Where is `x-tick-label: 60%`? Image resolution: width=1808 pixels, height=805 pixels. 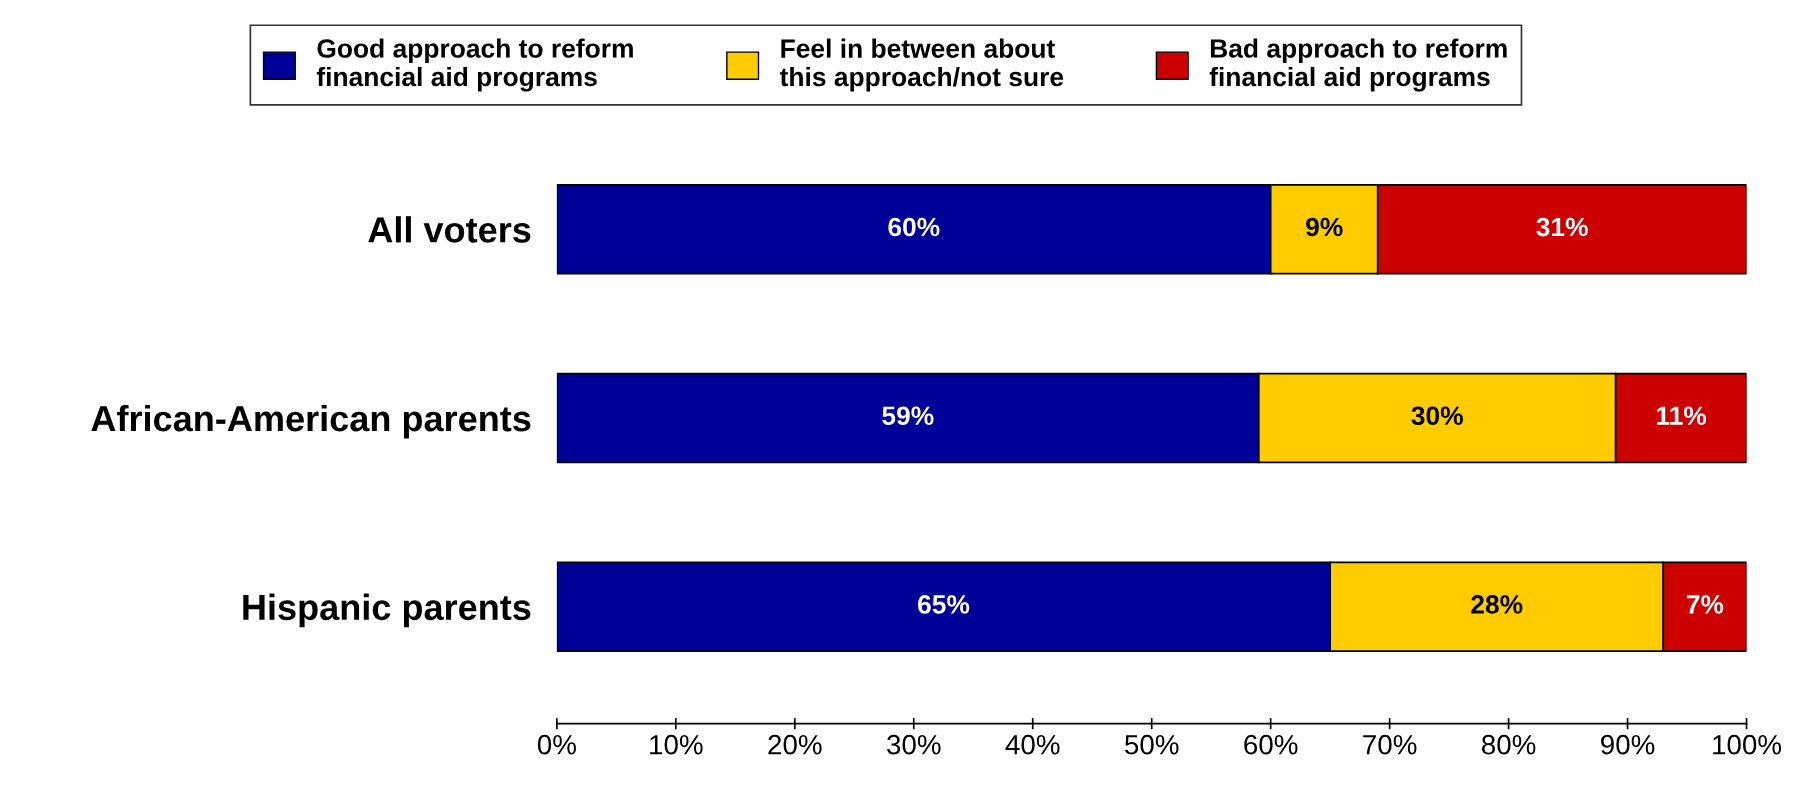 x-tick-label: 60% is located at coordinates (1271, 744).